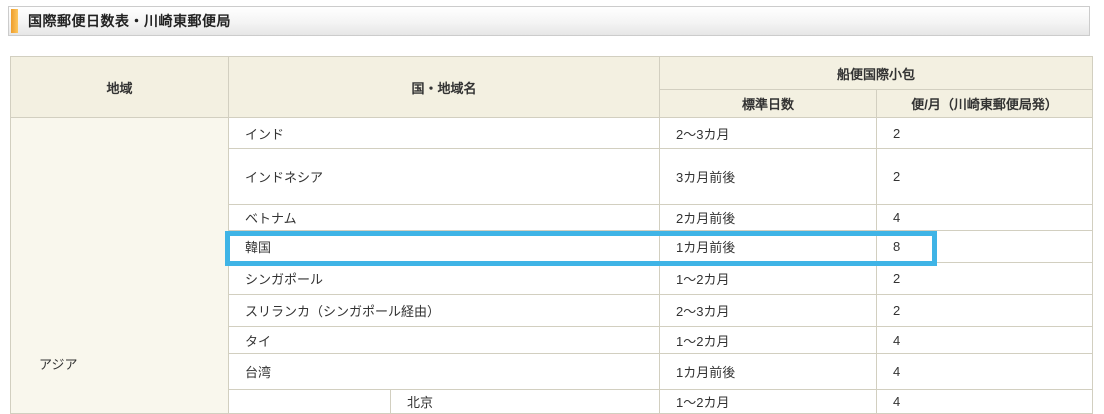 Image resolution: width=1104 pixels, height=414 pixels. What do you see at coordinates (444, 176) in the screenshot?
I see `country-cell: インドネシア` at bounding box center [444, 176].